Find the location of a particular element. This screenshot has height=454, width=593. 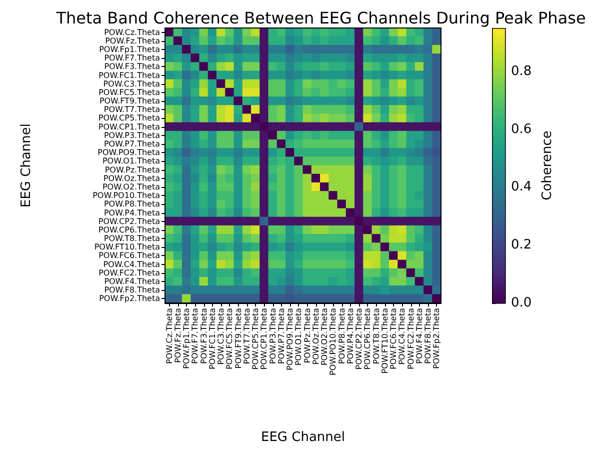

y-tick-label: POW.Fp1.Theta is located at coordinates (129, 49).